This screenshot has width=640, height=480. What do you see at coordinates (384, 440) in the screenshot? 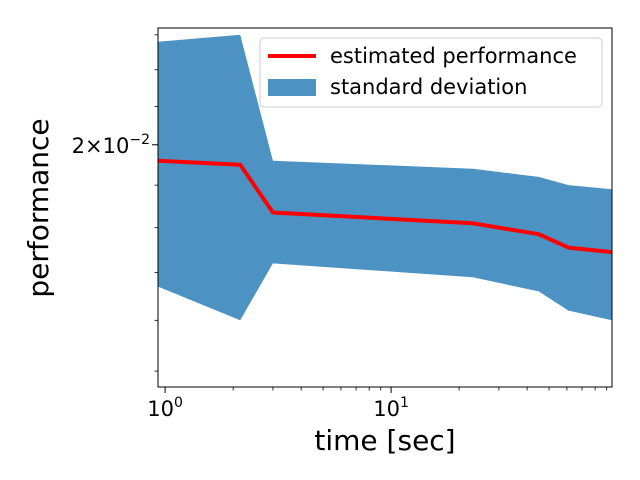
I see `x-axis-label: time [sec]` at bounding box center [384, 440].